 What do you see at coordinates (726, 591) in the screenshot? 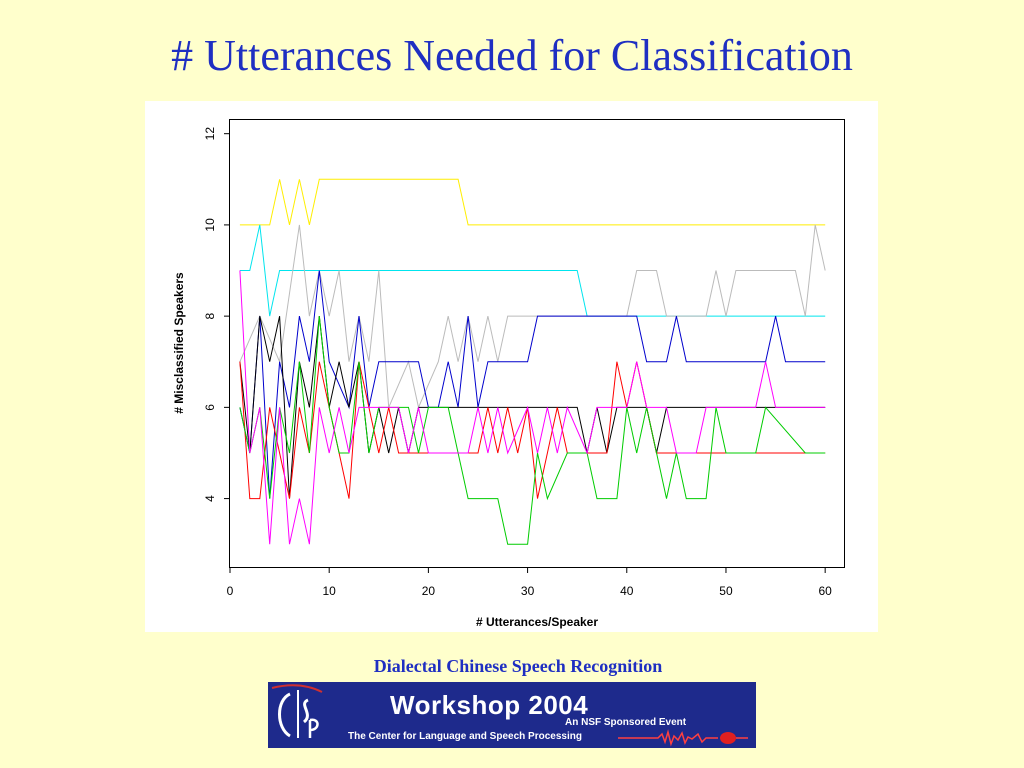
I see `x-tick-label: 50` at bounding box center [726, 591].